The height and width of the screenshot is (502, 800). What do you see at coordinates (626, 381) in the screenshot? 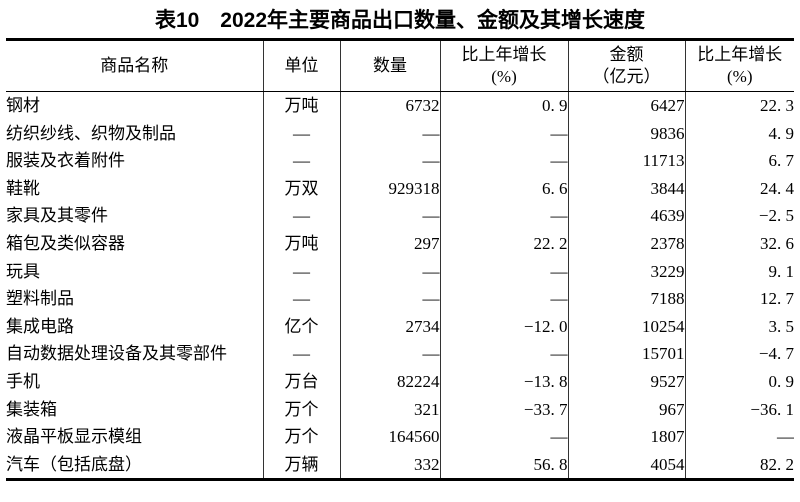
I see `cell-amount: 9527` at bounding box center [626, 381].